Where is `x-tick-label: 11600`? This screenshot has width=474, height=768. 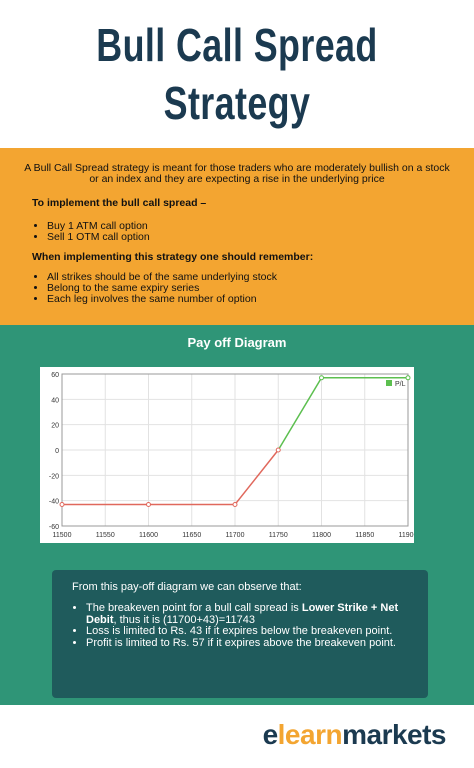
x-tick-label: 11600 is located at coordinates (148, 535).